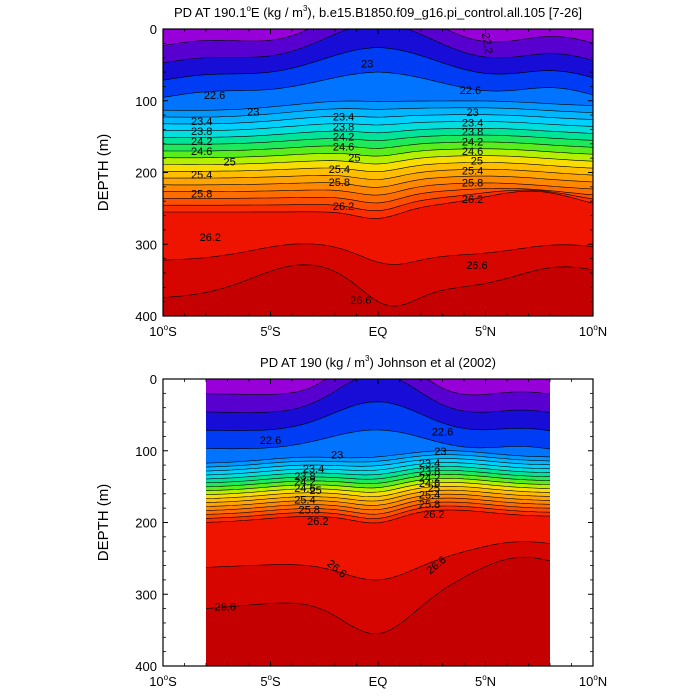 Image resolution: width=700 pixels, height=700 pixels. I want to click on y-tick-label: 200, so click(146, 173).